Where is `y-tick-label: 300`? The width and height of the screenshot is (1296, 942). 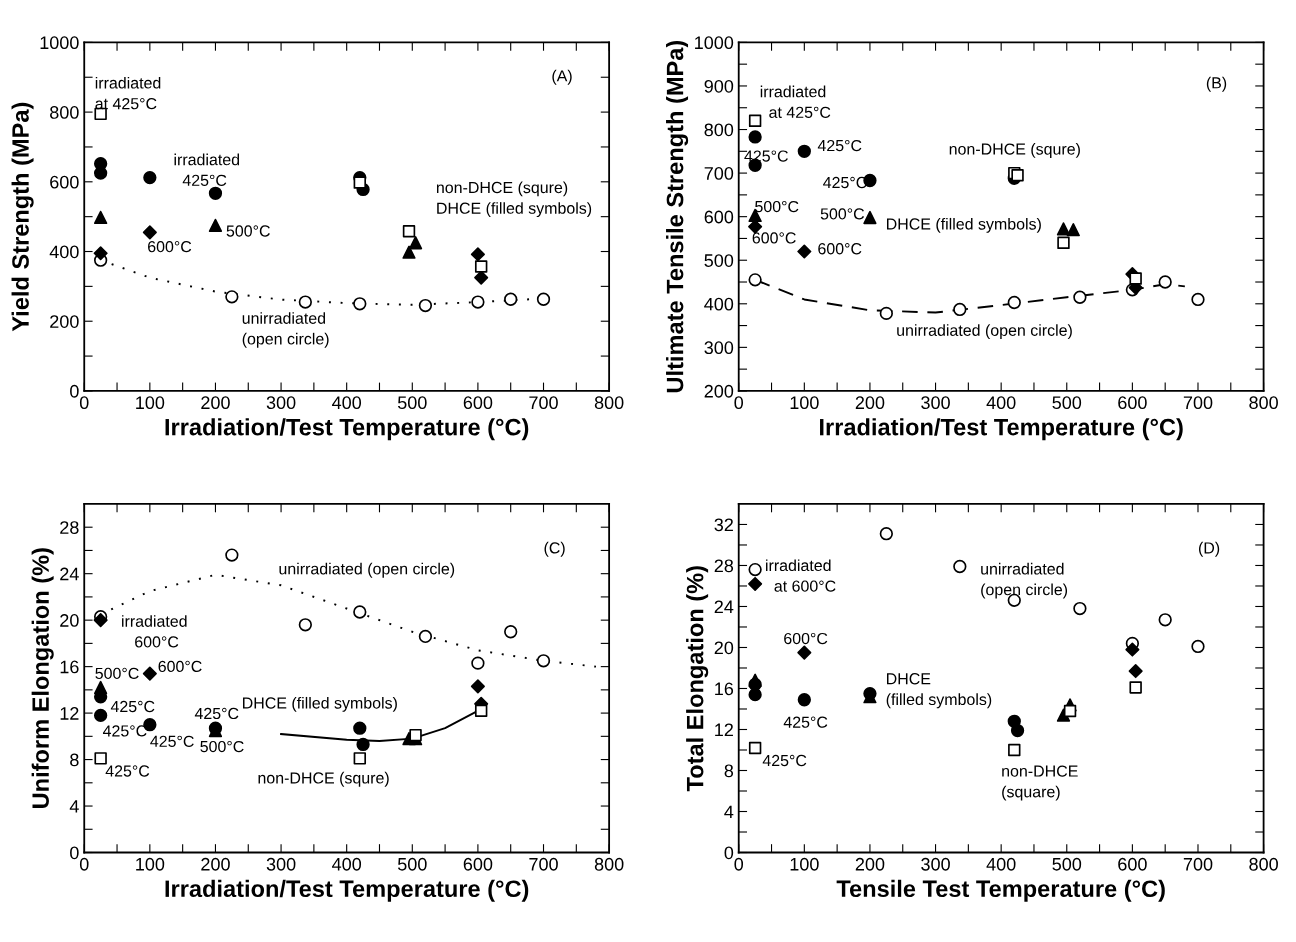
y-tick-label: 300 is located at coordinates (719, 348).